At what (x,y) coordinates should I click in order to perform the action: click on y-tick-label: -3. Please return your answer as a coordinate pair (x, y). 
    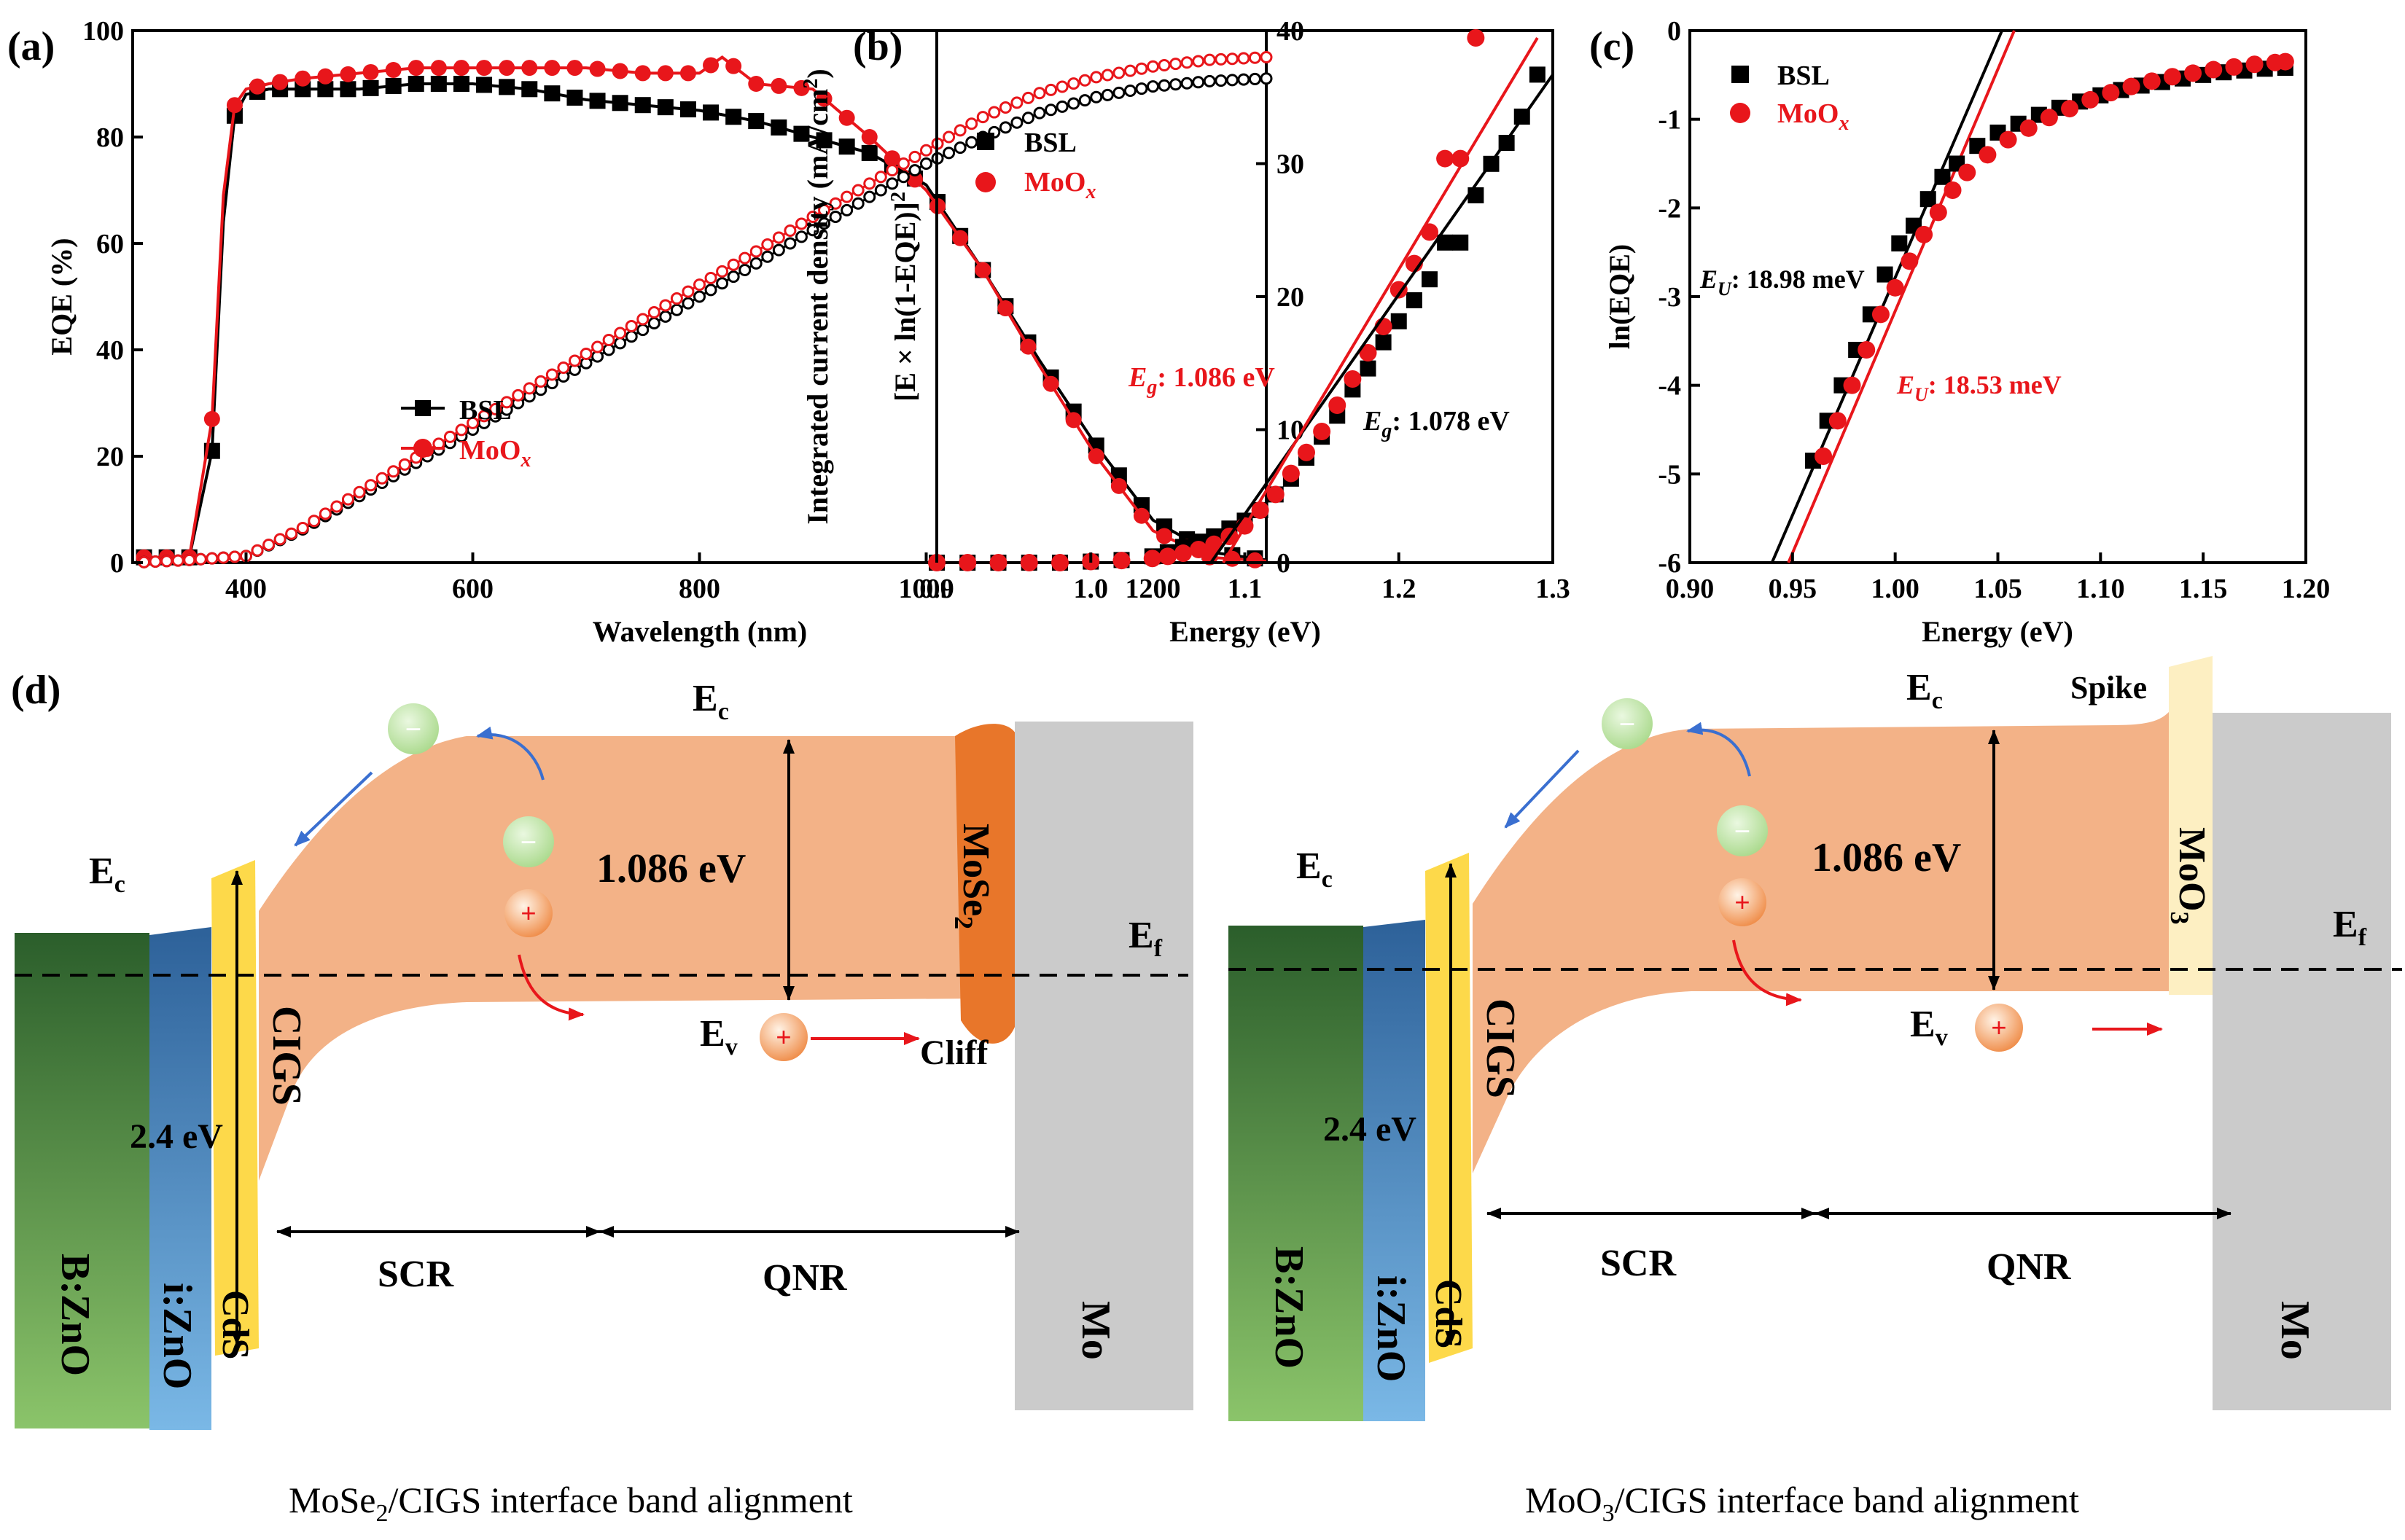
    Looking at the image, I should click on (1669, 297).